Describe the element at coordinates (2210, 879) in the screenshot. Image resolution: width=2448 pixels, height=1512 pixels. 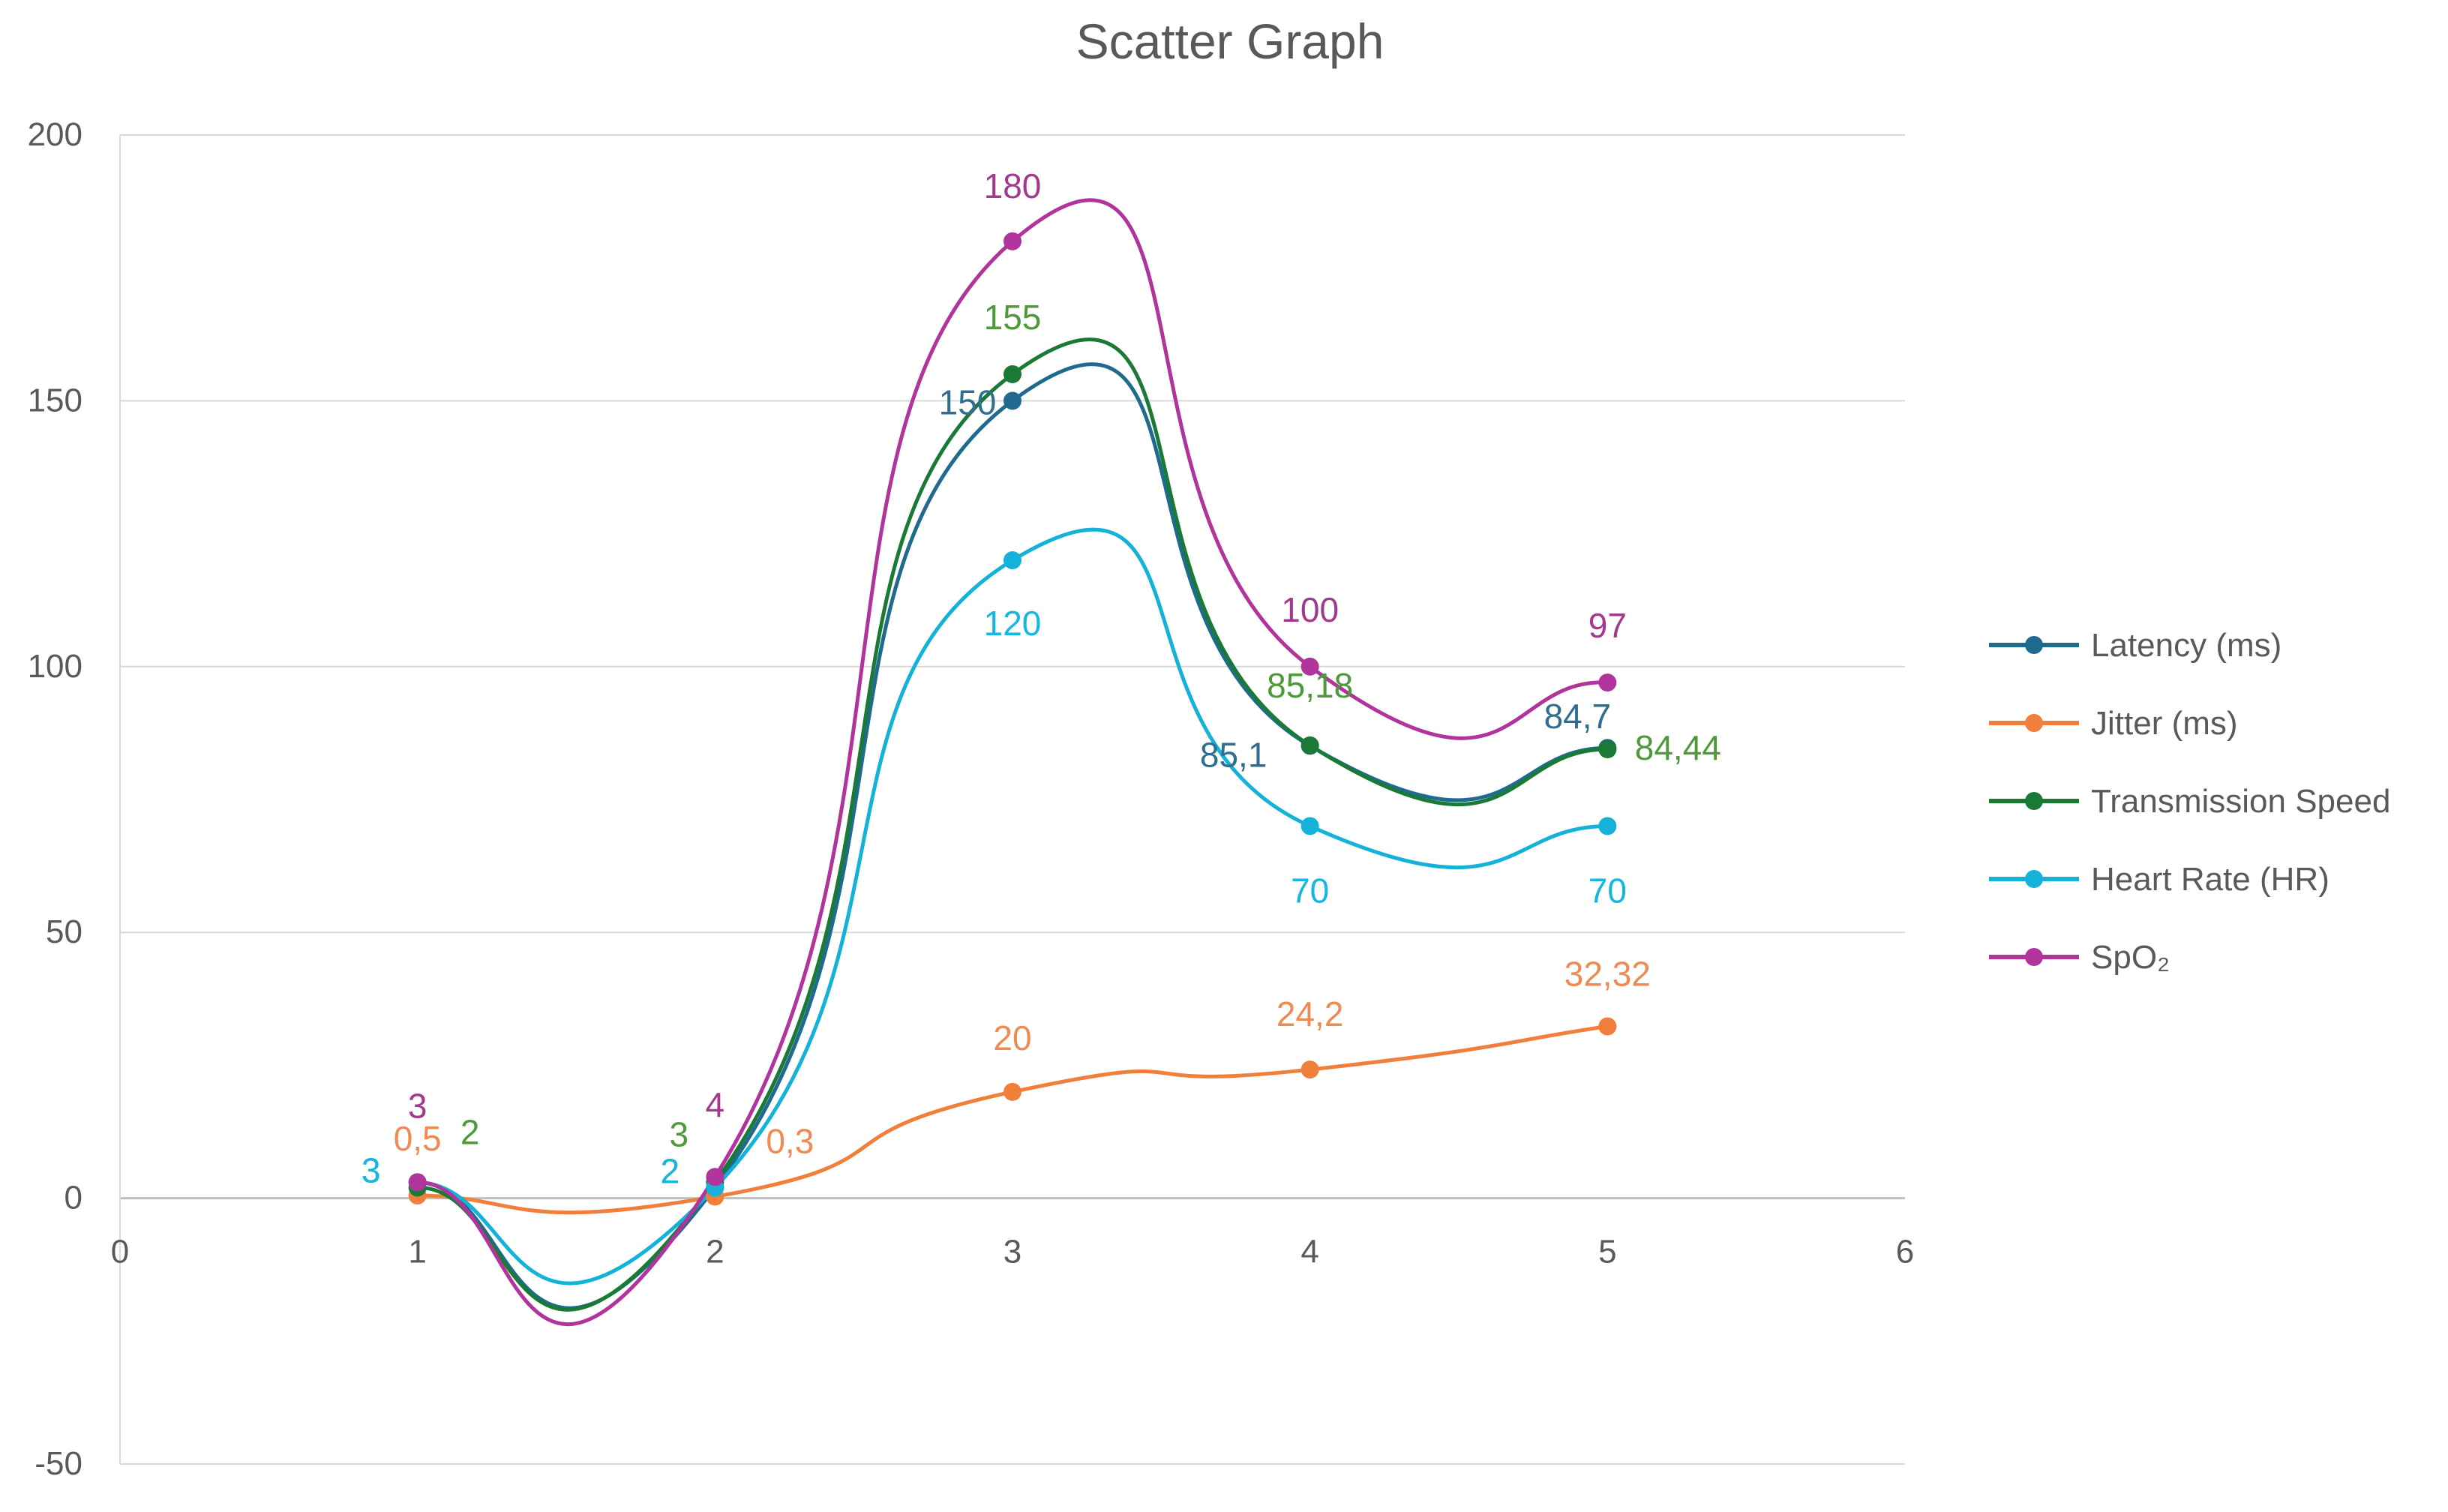
I see `legend-label: Heart Rate (HR)` at that location.